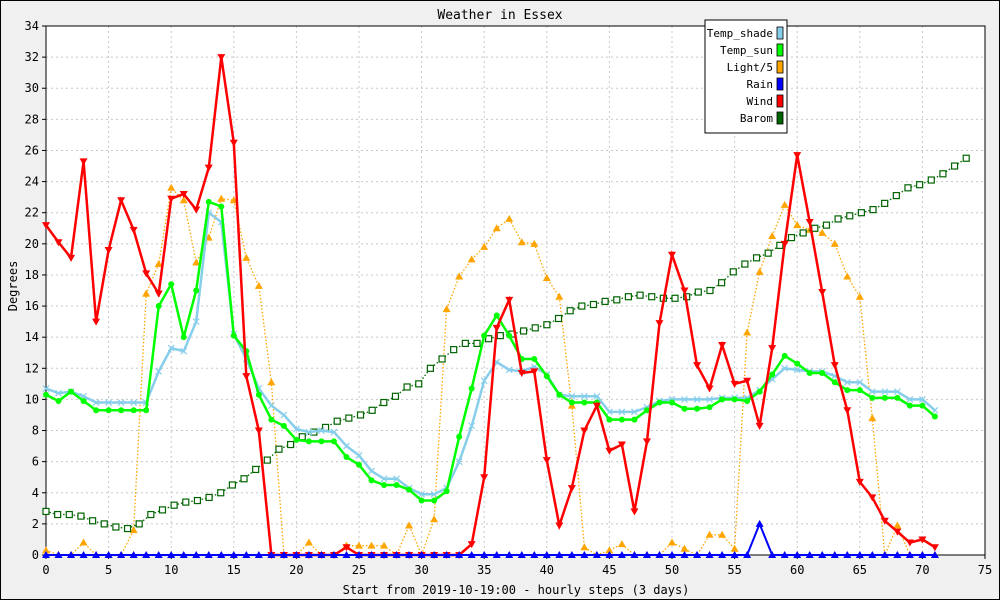 The image size is (1000, 600). What do you see at coordinates (171, 570) in the screenshot?
I see `x-tick-label: 10` at bounding box center [171, 570].